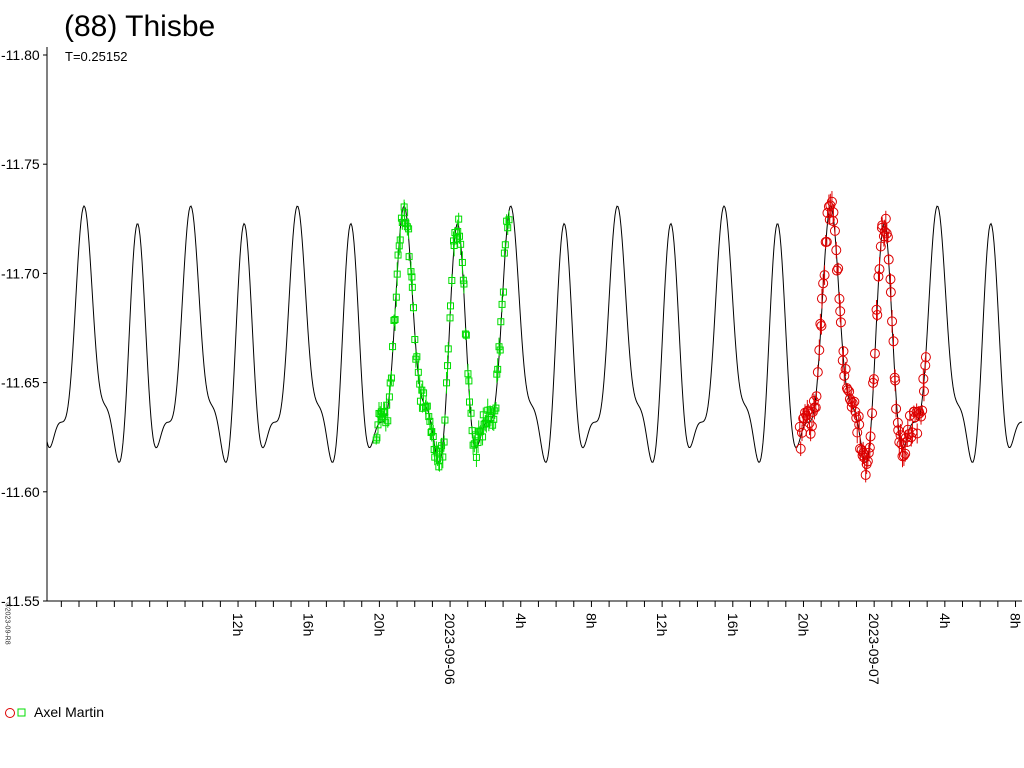 The width and height of the screenshot is (1024, 768). Describe the element at coordinates (24, 328) in the screenshot. I see `y-ticks: -11.80 -11.75 -11.70 -11.65 -11.60 -11.55` at that location.